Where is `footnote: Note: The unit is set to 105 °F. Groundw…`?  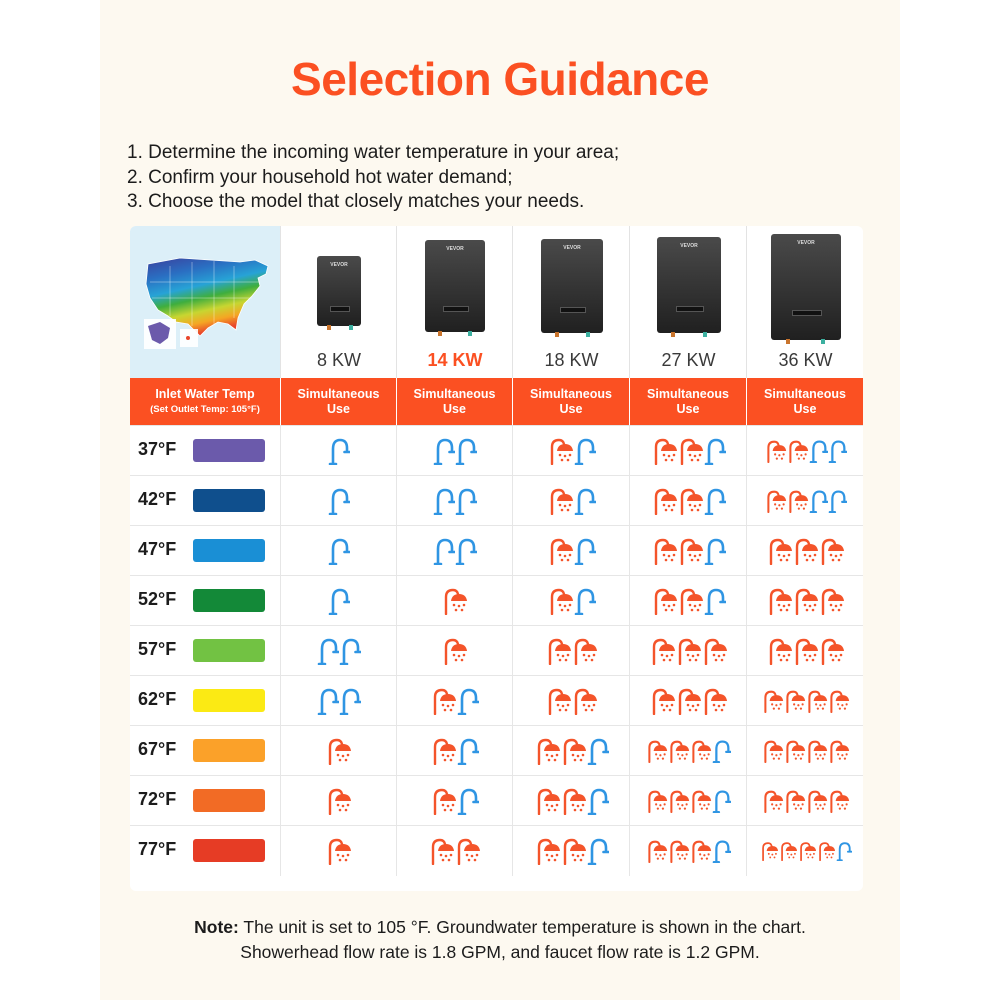 footnote: Note: The unit is set to 105 °F. Groundw… is located at coordinates (500, 940).